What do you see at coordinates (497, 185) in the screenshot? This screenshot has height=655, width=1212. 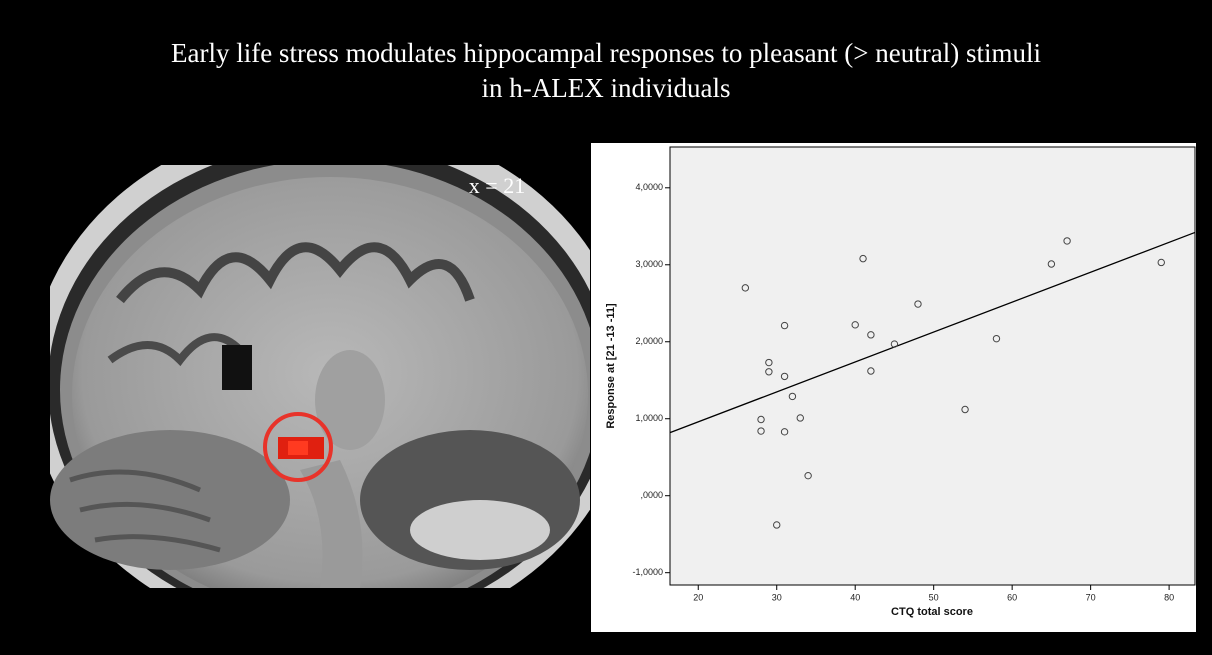 I see `slice-label: x = 21` at bounding box center [497, 185].